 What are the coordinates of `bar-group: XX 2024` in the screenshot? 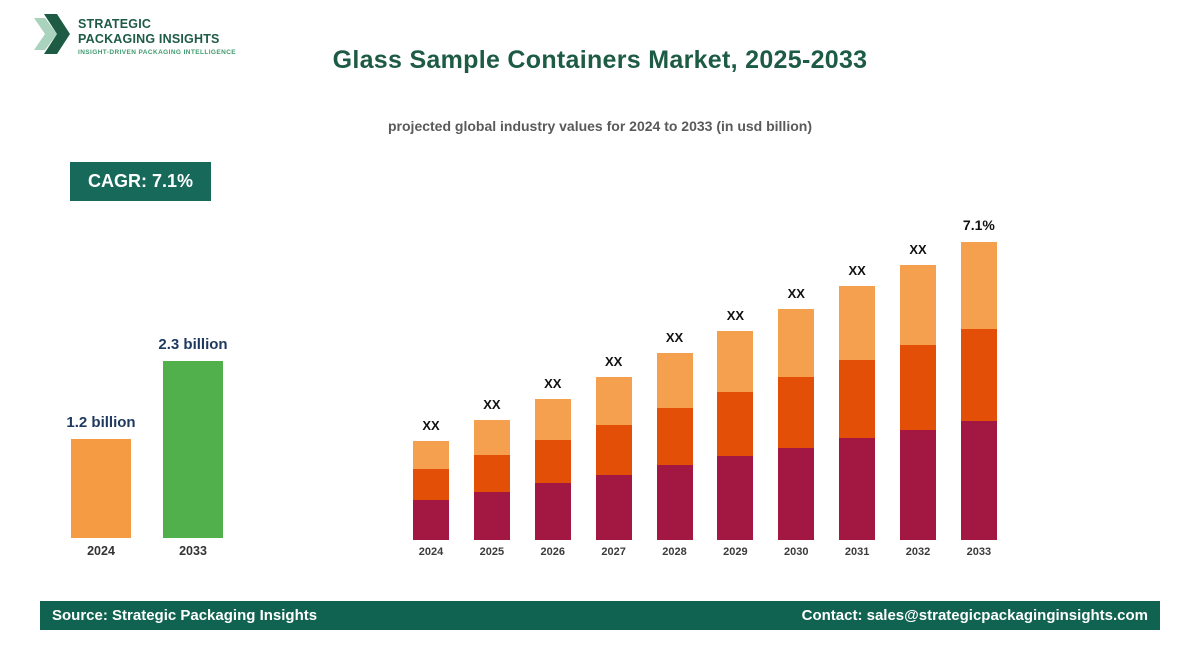 It's located at (431, 488).